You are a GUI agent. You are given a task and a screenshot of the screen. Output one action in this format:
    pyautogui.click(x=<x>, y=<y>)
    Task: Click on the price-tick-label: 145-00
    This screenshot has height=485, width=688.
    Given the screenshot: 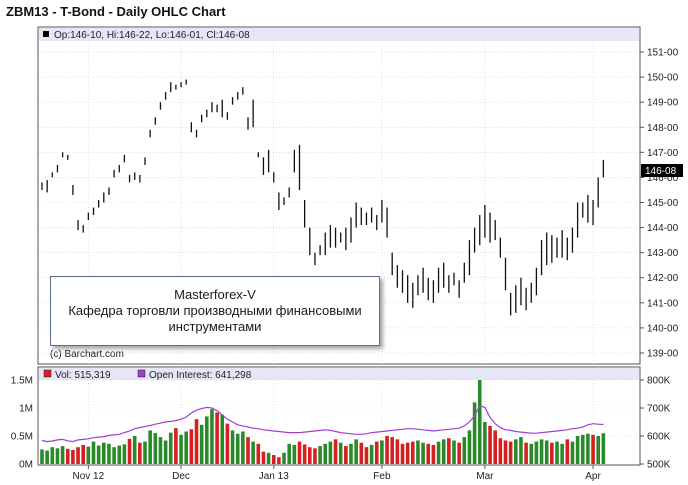 What is the action you would take?
    pyautogui.click(x=663, y=203)
    